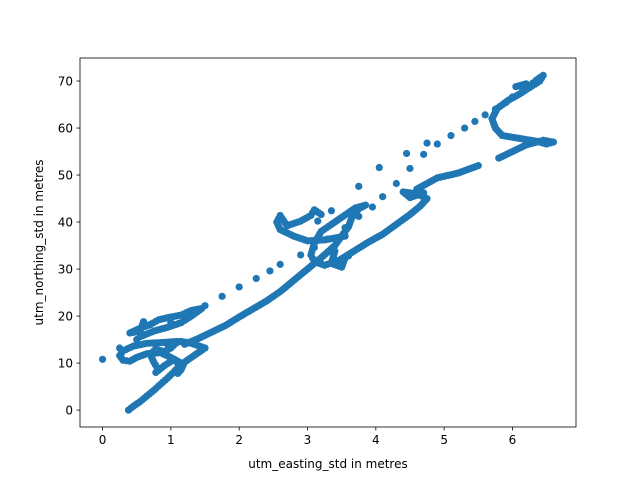 This screenshot has height=480, width=640. What do you see at coordinates (65, 175) in the screenshot?
I see `y-tick-label: 50` at bounding box center [65, 175].